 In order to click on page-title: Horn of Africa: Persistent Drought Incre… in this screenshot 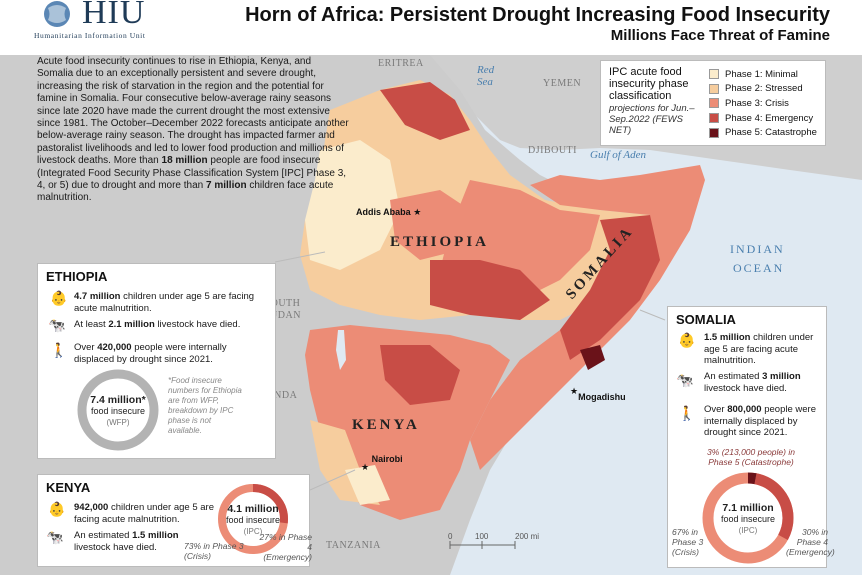, I will do `click(537, 15)`.